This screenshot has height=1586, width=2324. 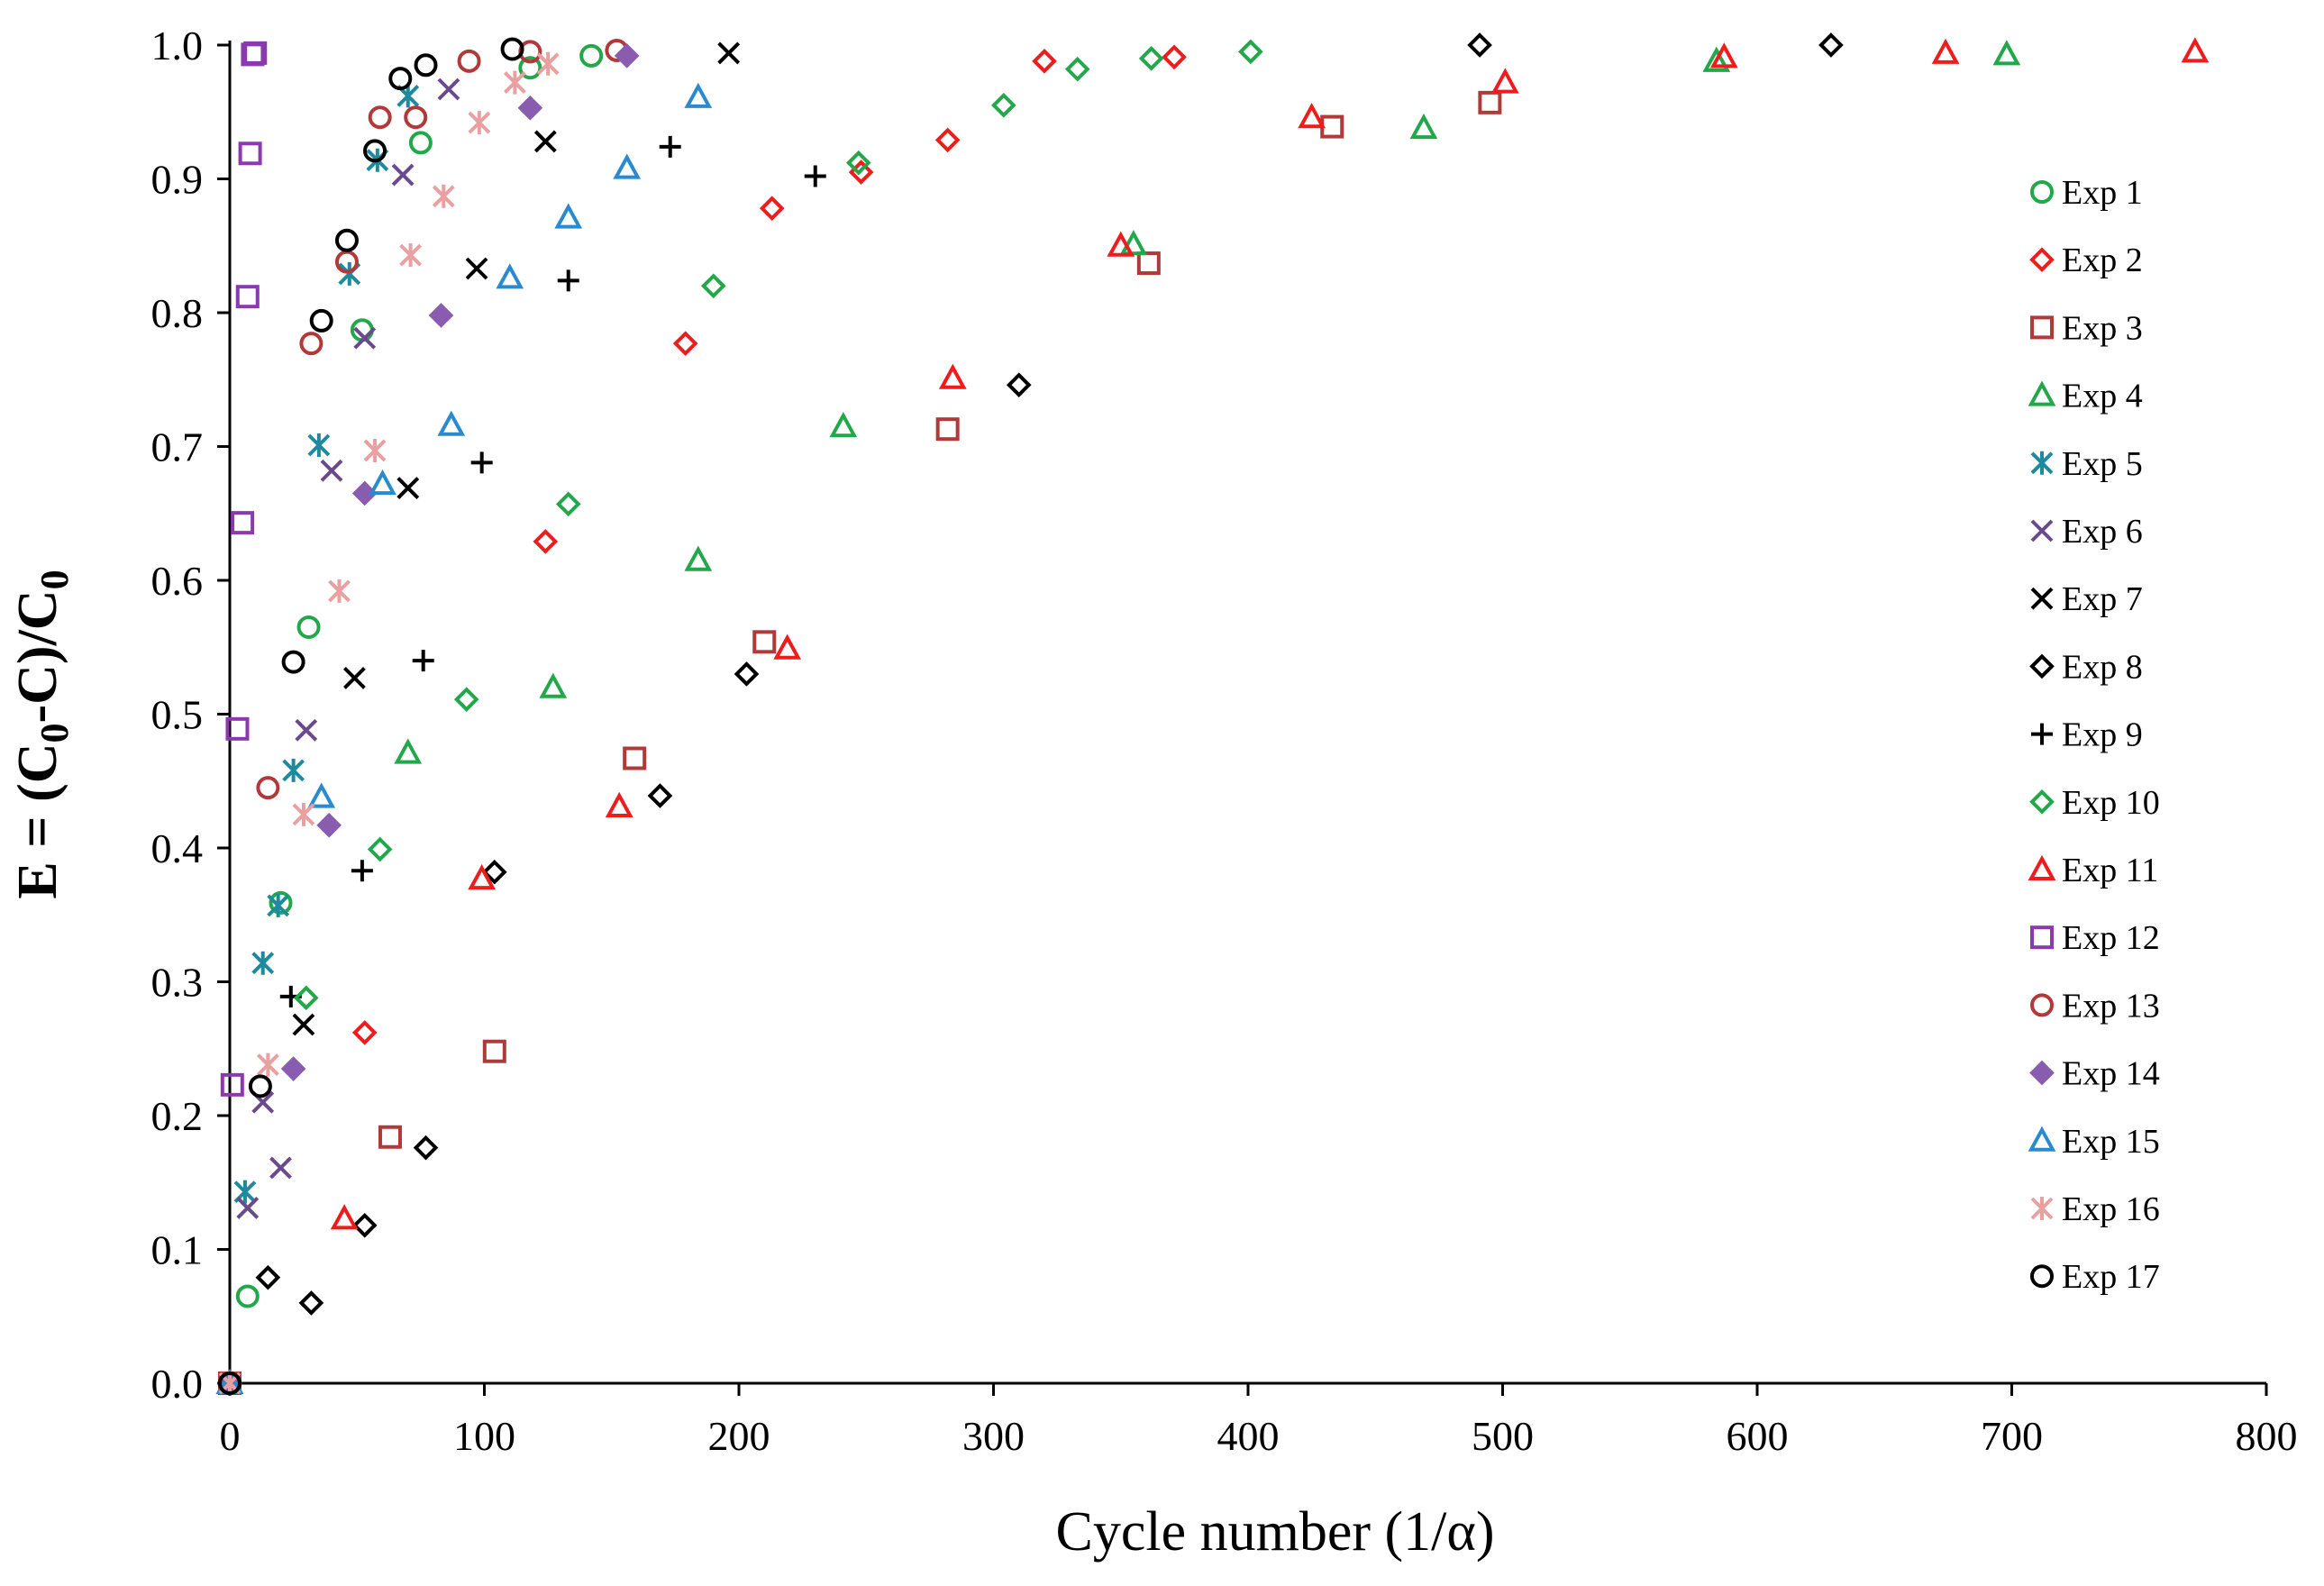 What do you see at coordinates (2111, 1006) in the screenshot?
I see `legend-label: Exp 13` at bounding box center [2111, 1006].